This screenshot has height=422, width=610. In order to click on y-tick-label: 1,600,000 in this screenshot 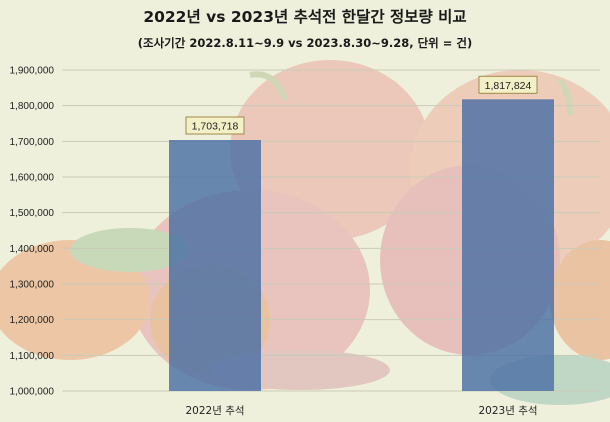, I will do `click(32, 178)`.